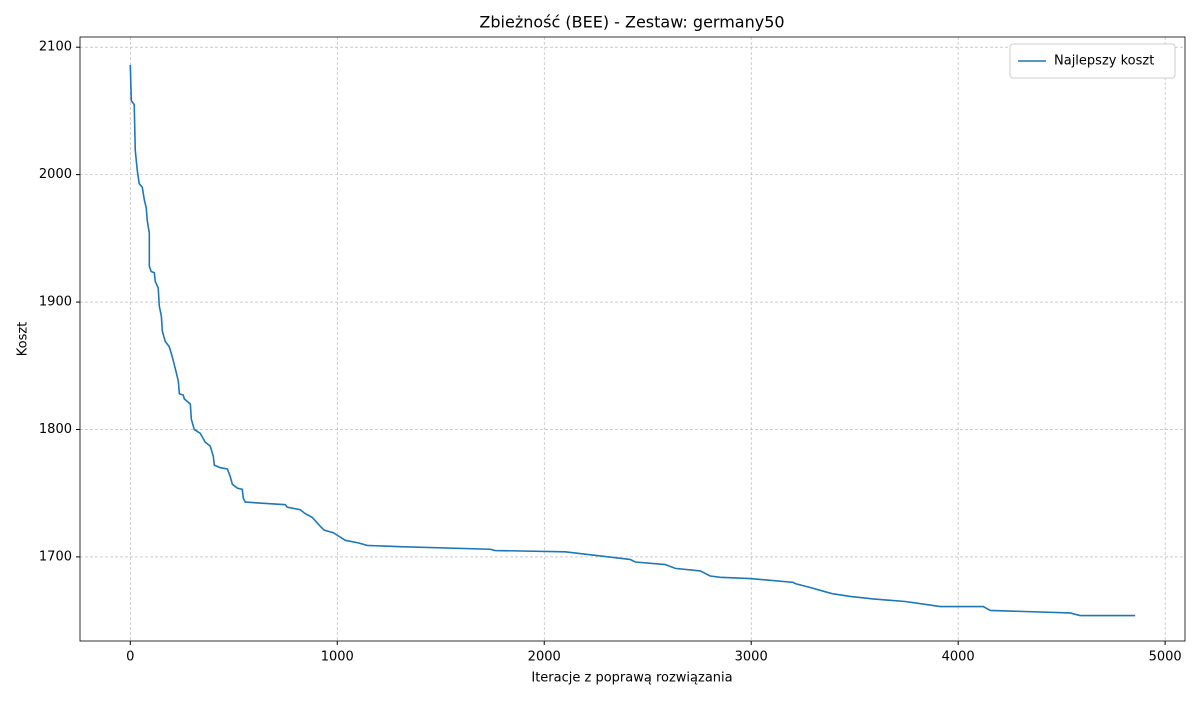  Describe the element at coordinates (751, 657) in the screenshot. I see `x-tick-label: 3000` at that location.